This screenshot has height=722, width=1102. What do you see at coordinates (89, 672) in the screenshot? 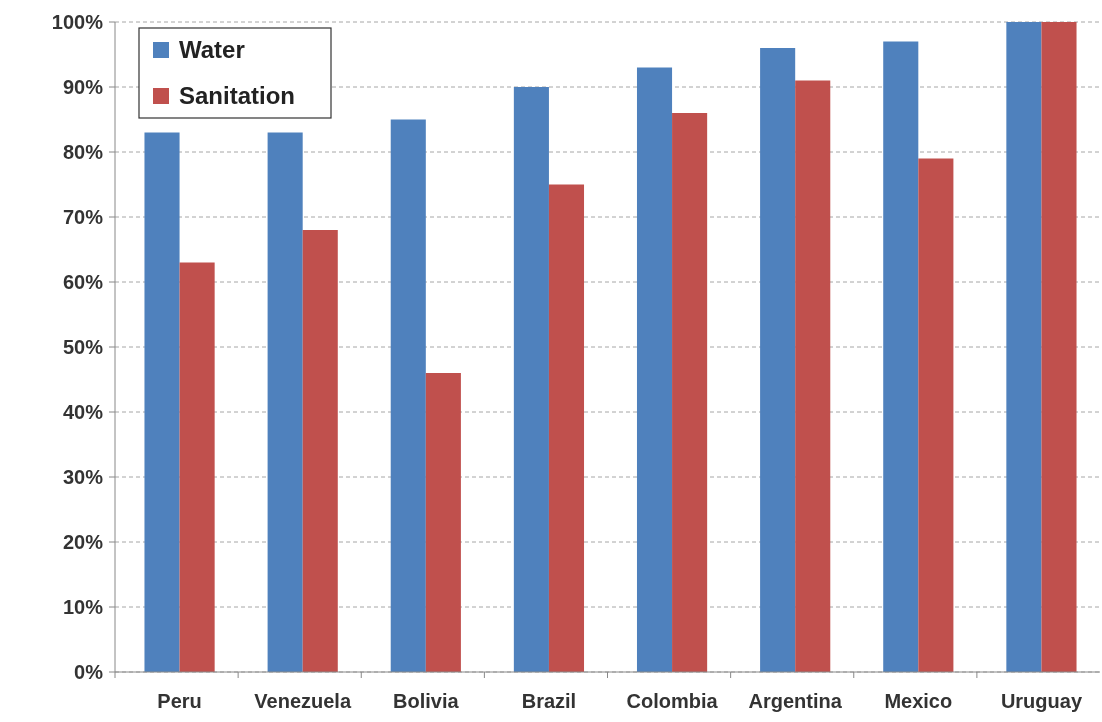
I see `y-tick-label: 0%` at bounding box center [89, 672].